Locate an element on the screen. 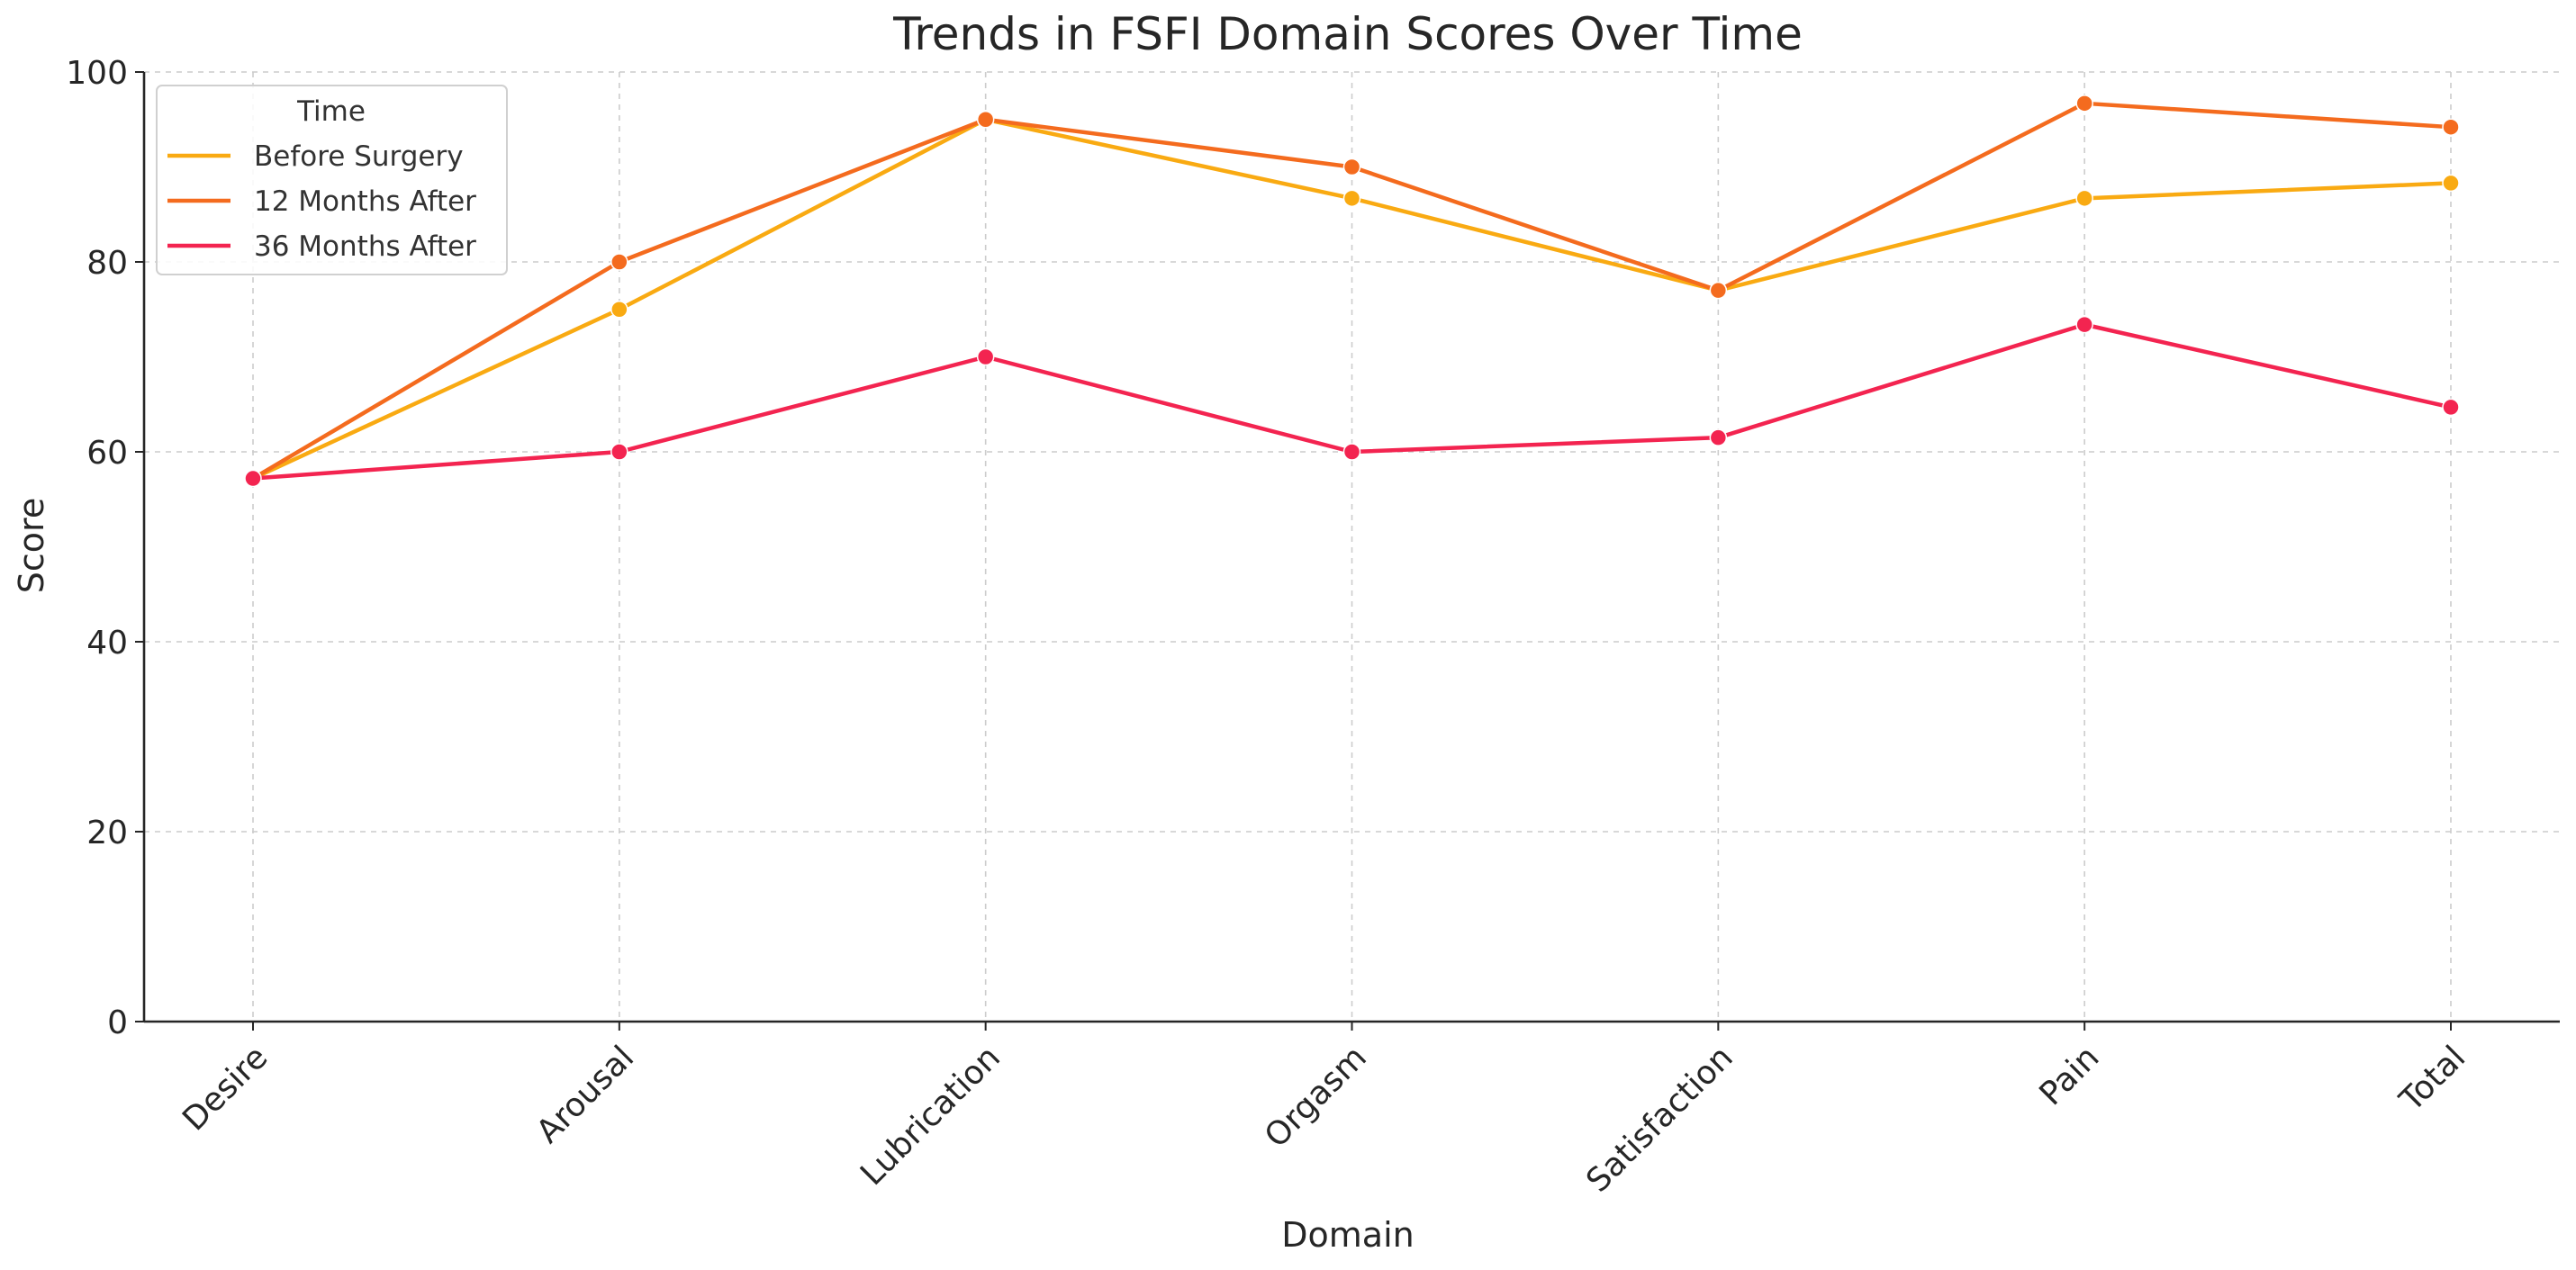 The height and width of the screenshot is (1270, 2576). y-tick-label: 0 is located at coordinates (117, 1022).